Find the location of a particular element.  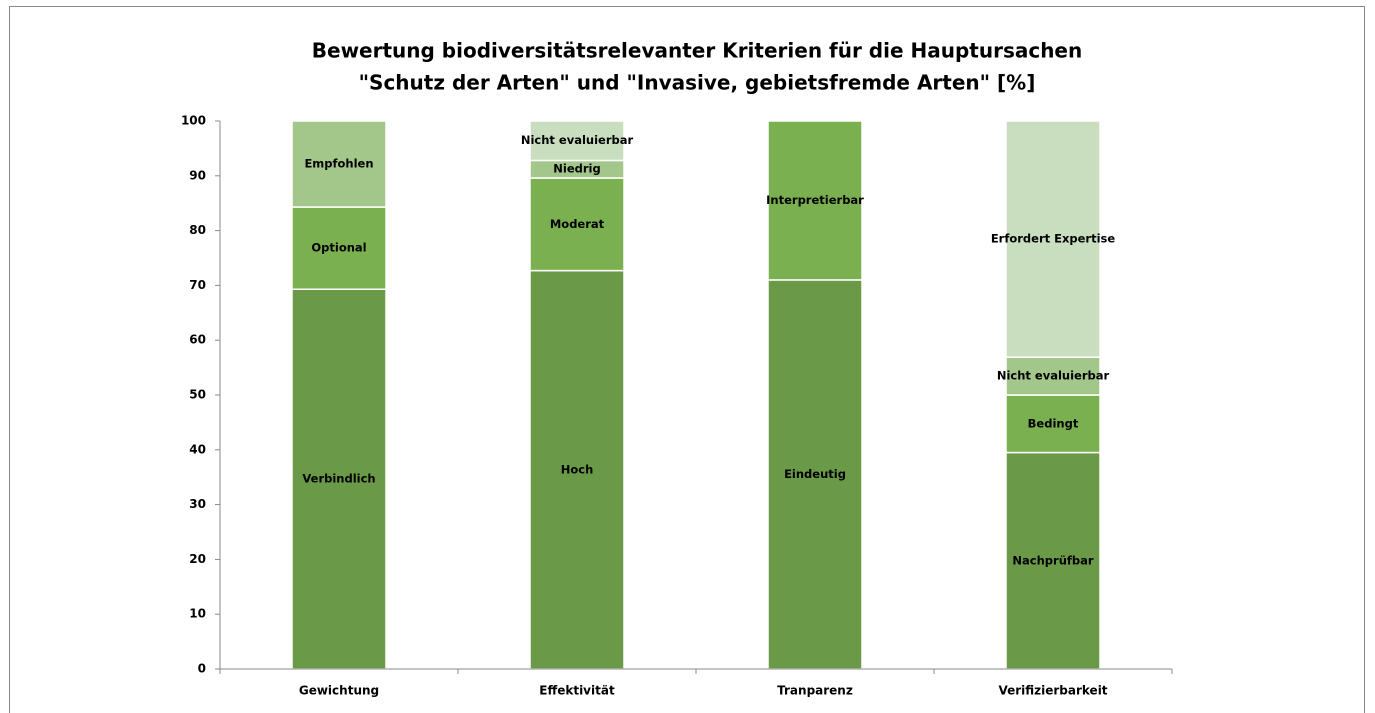

segment-label: Niedrig is located at coordinates (576, 169).